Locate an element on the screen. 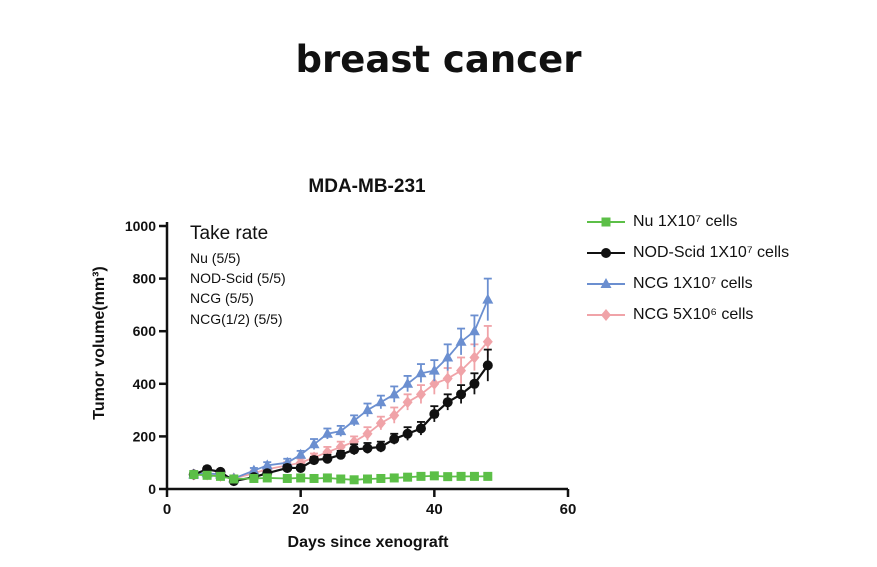 Image resolution: width=877 pixels, height=567 pixels. take-rate-line: Nu (5/5) is located at coordinates (215, 258).